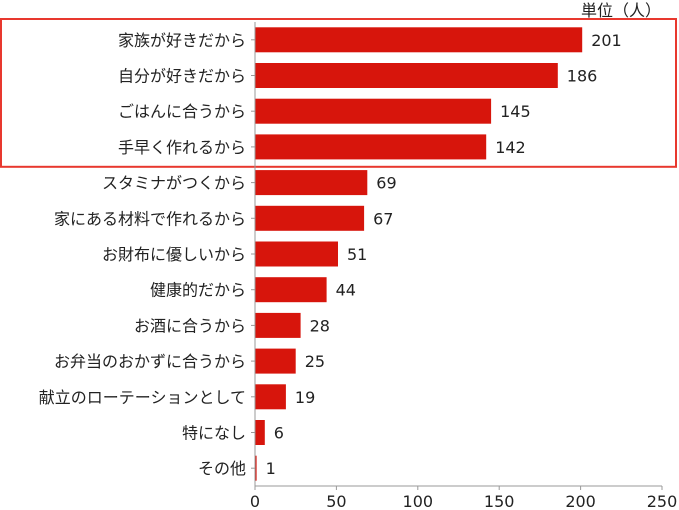 Image resolution: width=679 pixels, height=510 pixels. What do you see at coordinates (182, 76) in the screenshot?
I see `category-label: 自分が好きだから` at bounding box center [182, 76].